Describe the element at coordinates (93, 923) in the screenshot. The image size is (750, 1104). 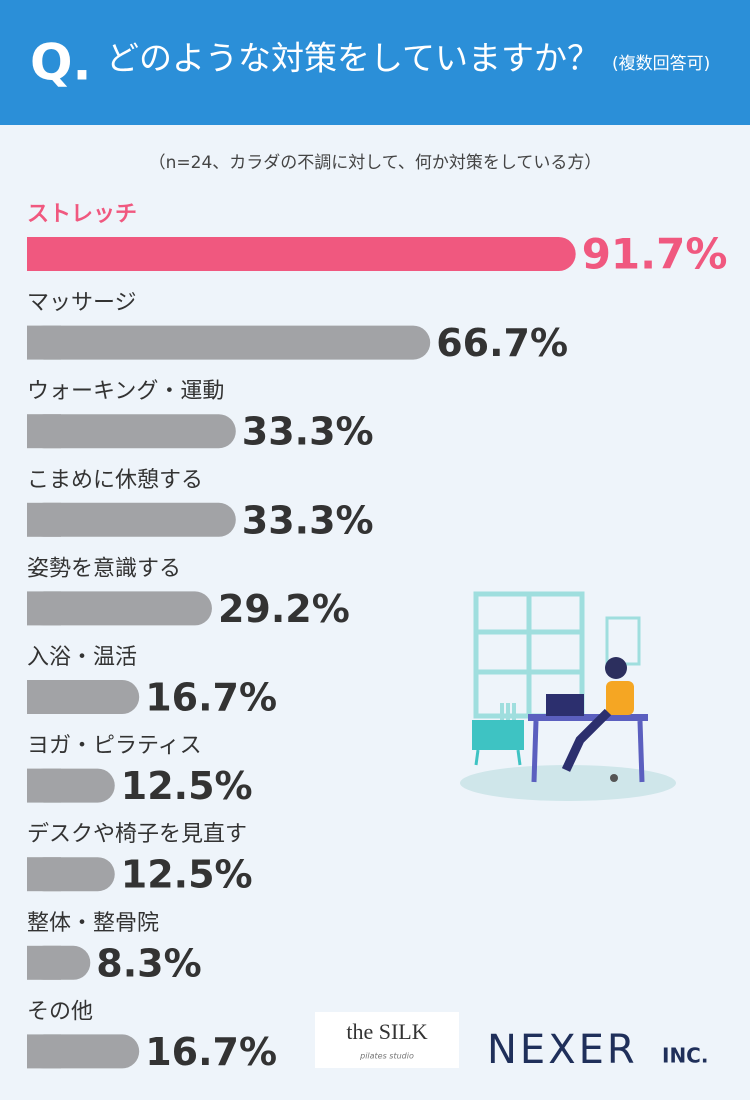
I see `category-label: 整体・整骨院` at that location.